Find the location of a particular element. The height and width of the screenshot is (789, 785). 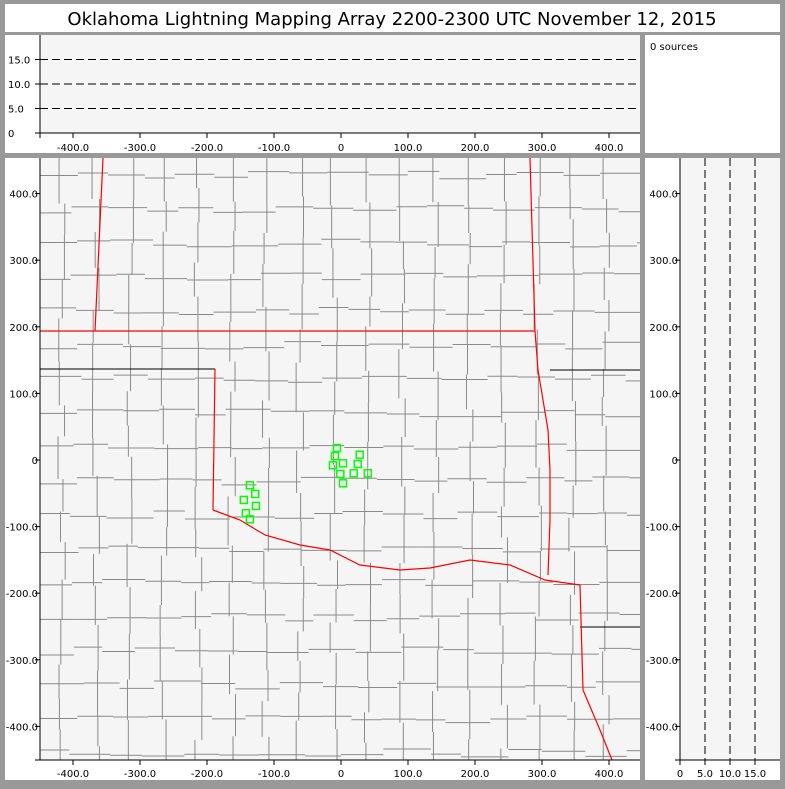

x-tick-label: 10.0 is located at coordinates (730, 774).